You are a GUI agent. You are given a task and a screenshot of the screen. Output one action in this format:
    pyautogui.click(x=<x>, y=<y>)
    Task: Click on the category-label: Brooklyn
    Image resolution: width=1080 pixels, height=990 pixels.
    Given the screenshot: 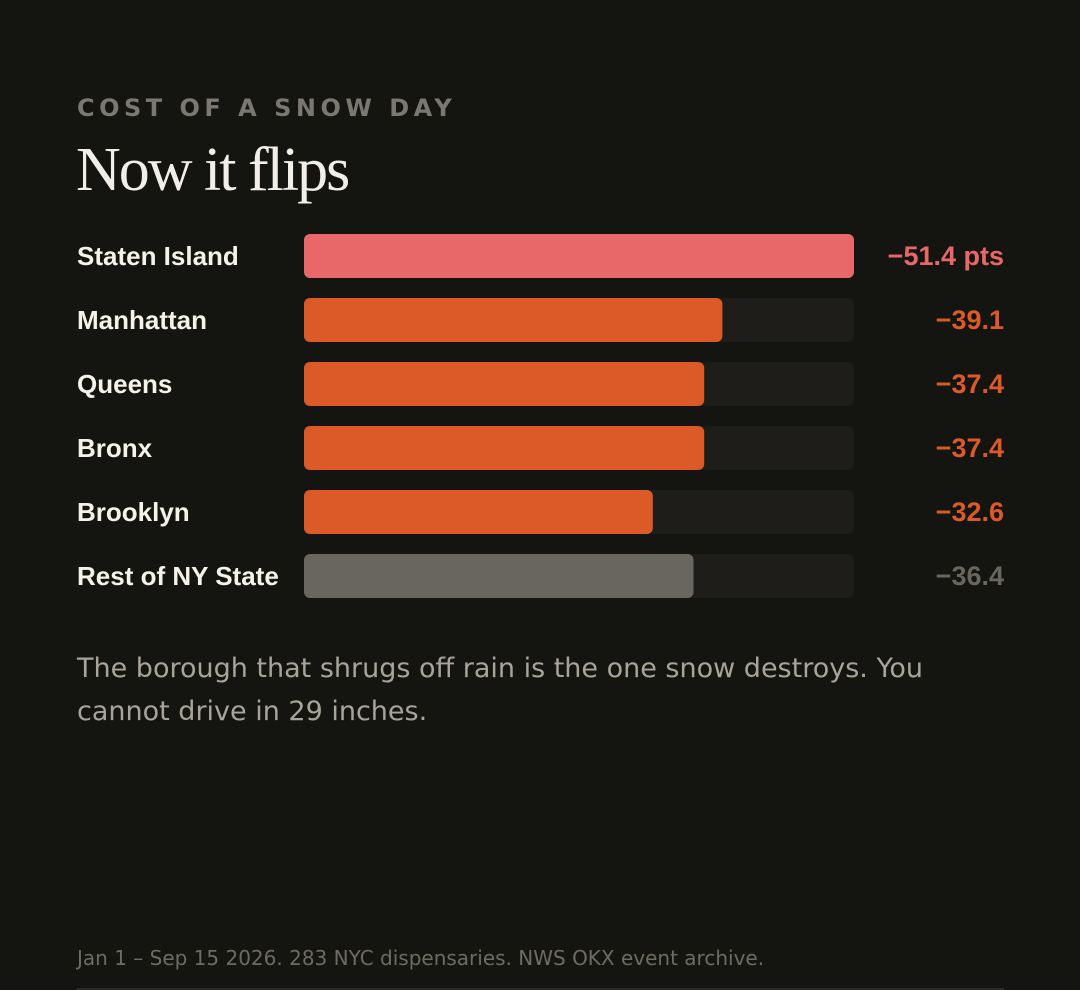 What is the action you would take?
    pyautogui.click(x=133, y=512)
    